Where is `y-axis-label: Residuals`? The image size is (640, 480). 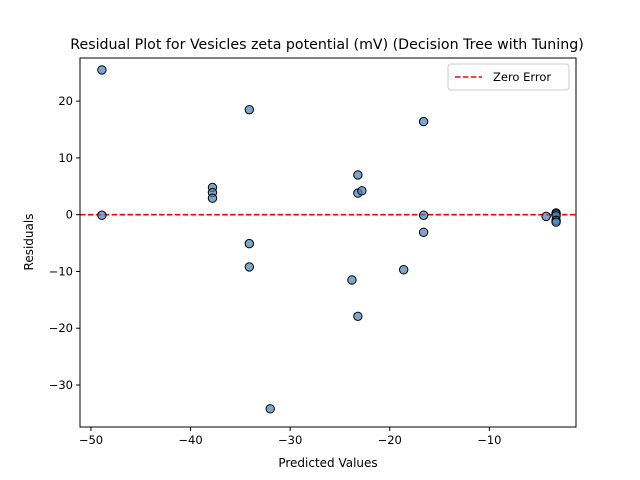 y-axis-label: Residuals is located at coordinates (29, 242).